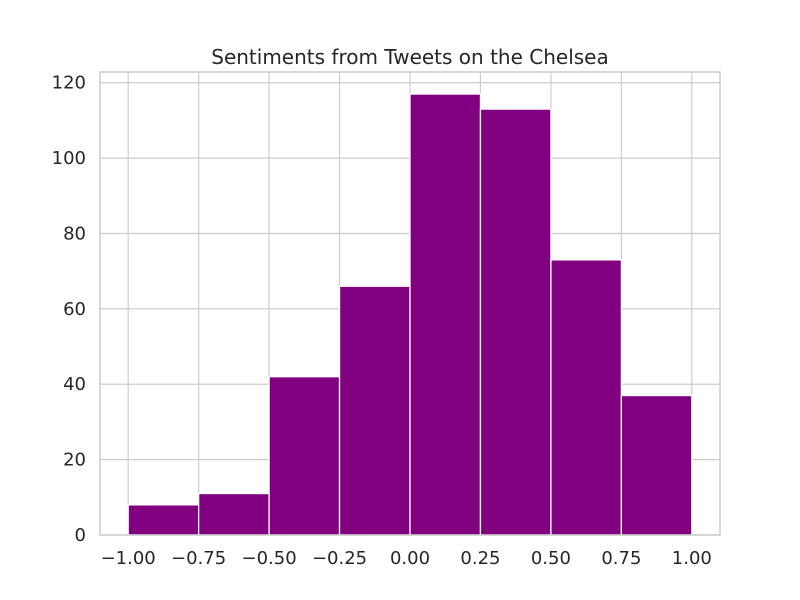 This screenshot has height=600, width=800. I want to click on y-axis-tick-labels: 0 20 40 60 80 100 120, so click(69, 309).